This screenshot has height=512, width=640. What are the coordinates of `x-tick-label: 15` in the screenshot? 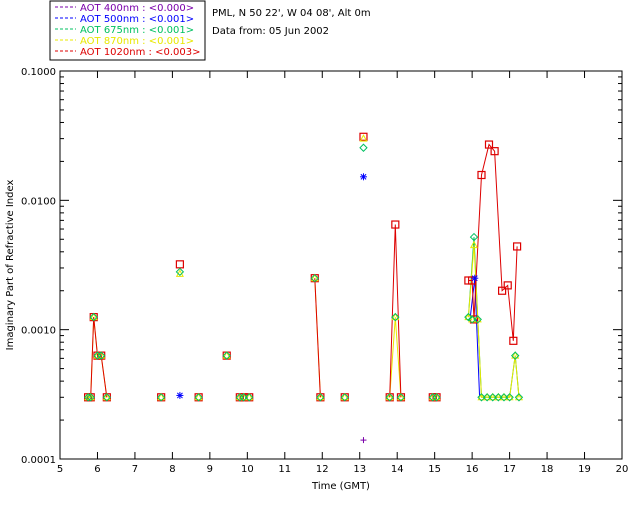 It's located at (434, 469).